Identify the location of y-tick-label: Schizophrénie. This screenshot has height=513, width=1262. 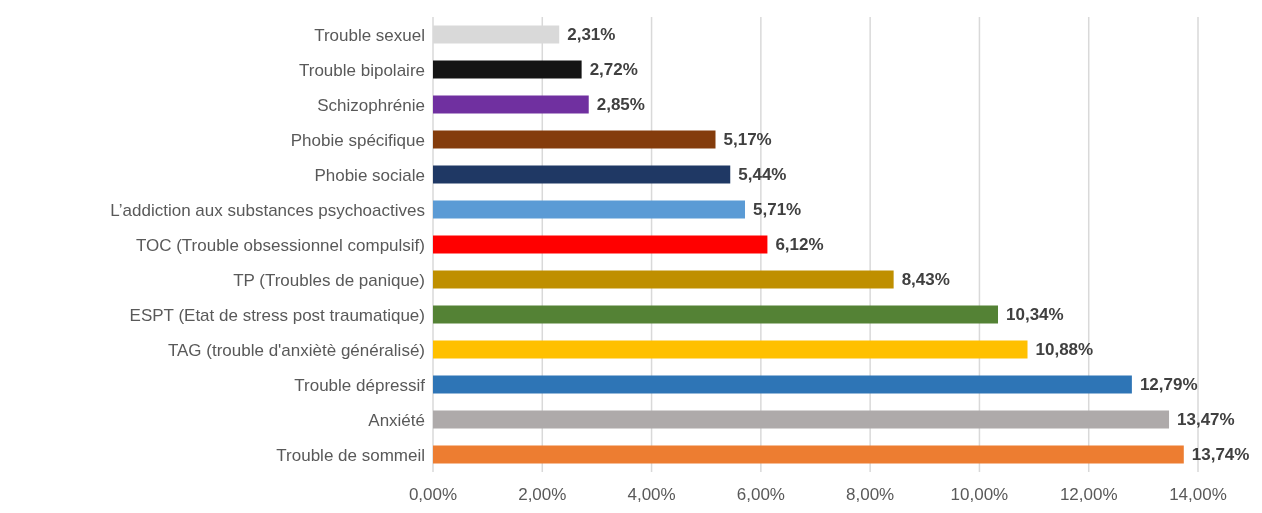
(371, 105).